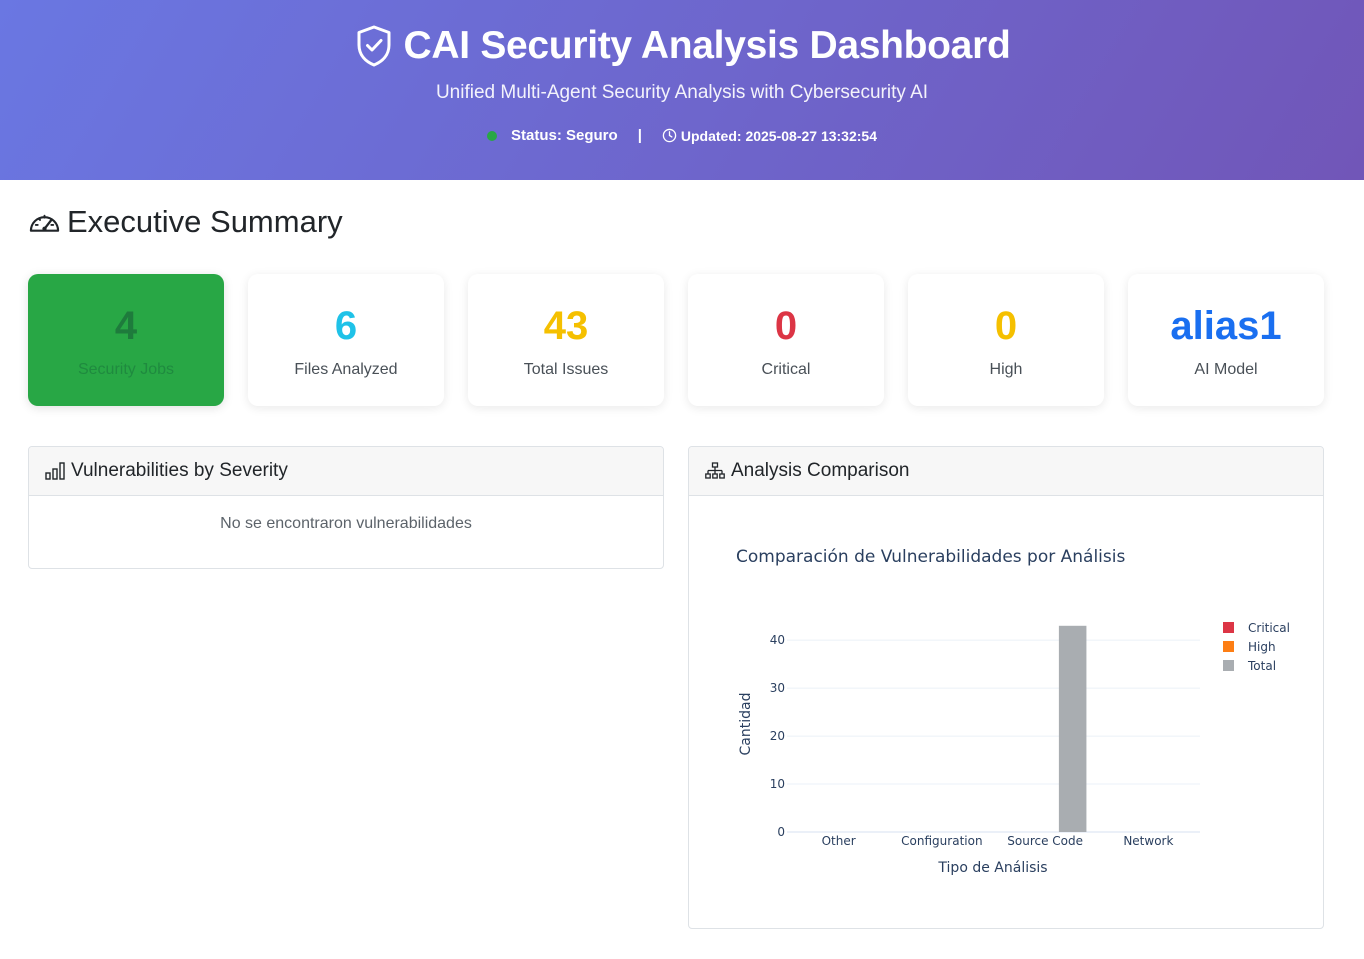 The image size is (1364, 959). I want to click on y-tick-label: 40, so click(777, 640).